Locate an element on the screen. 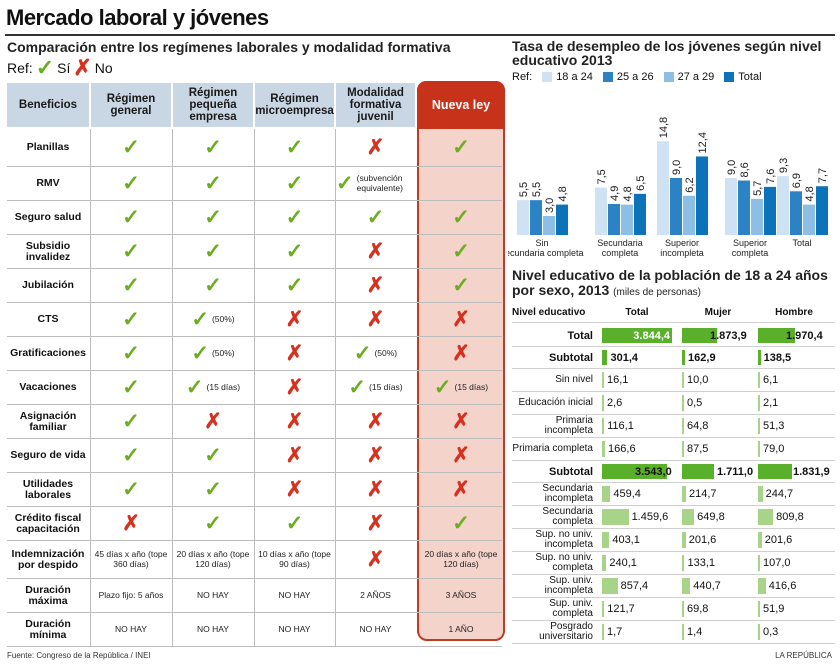 The height and width of the screenshot is (672, 840). education-label: Sup. no univ. completa is located at coordinates (564, 562).